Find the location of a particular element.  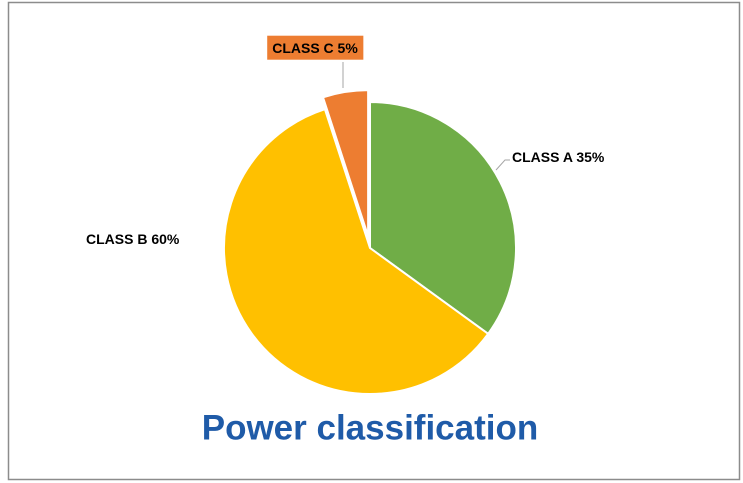

data-label-value: 5% is located at coordinates (348, 48).